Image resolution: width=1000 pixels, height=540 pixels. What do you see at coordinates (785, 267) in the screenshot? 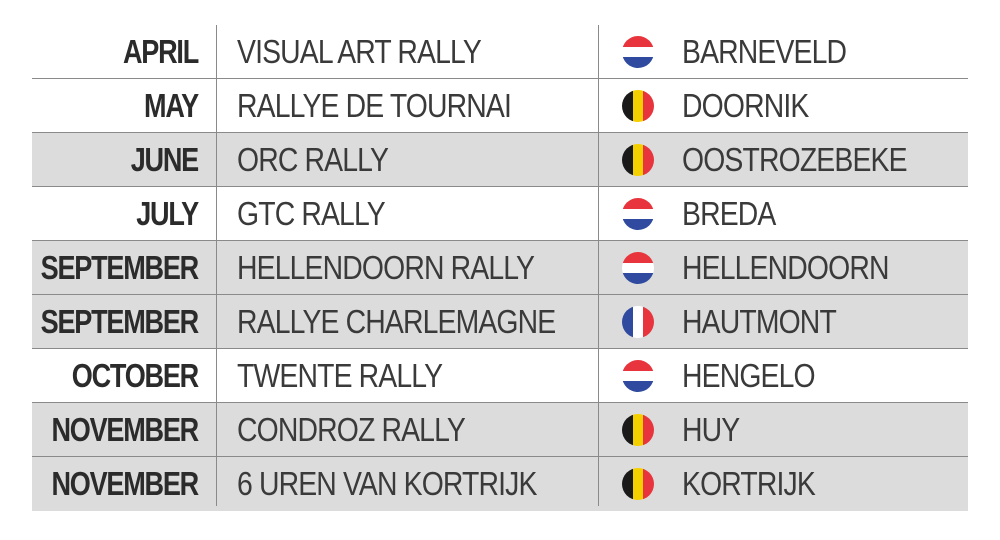
I see `city-cell: HELLENDOORN` at bounding box center [785, 267].